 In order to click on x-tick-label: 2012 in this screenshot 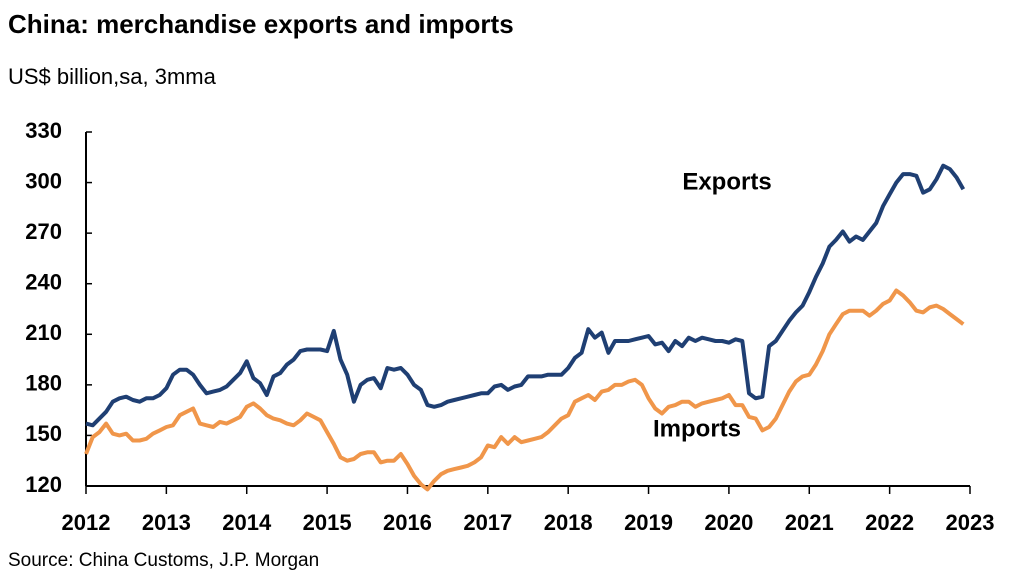, I will do `click(86, 522)`.